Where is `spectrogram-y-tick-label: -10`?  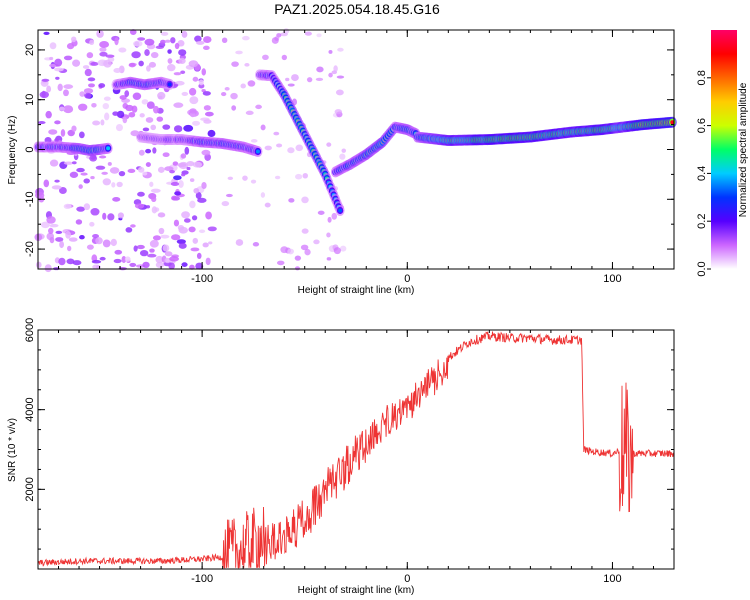 spectrogram-y-tick-label: -10 is located at coordinates (30, 199).